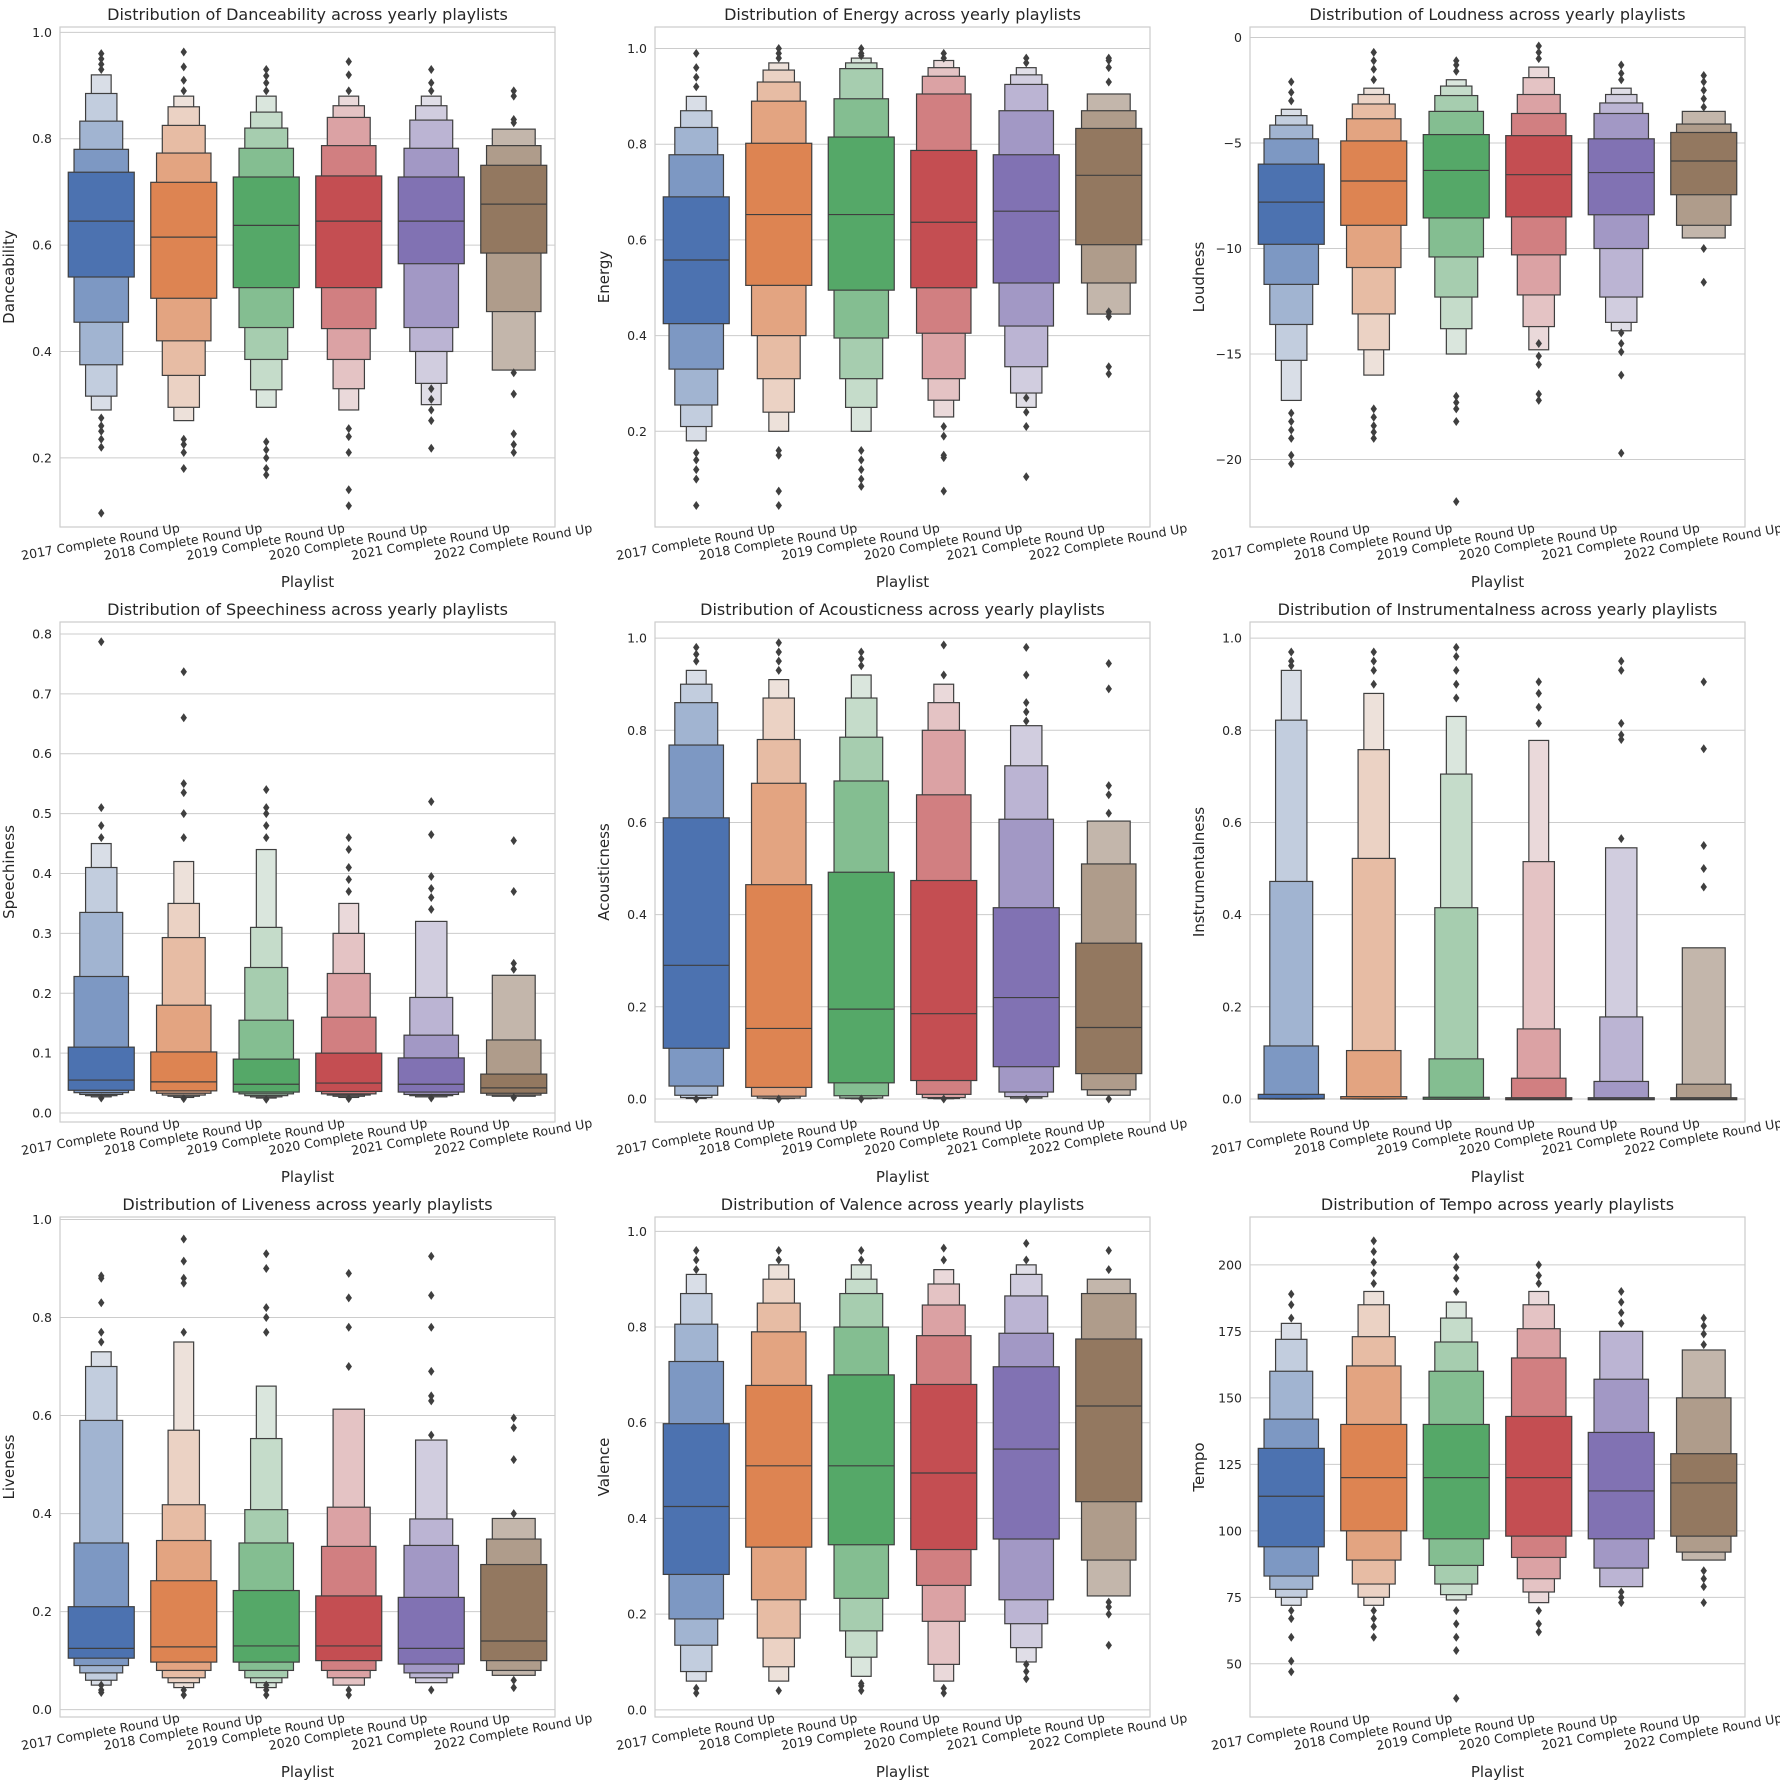 This screenshot has height=1788, width=1780. I want to click on y-tick-label: 0.7, so click(42, 693).